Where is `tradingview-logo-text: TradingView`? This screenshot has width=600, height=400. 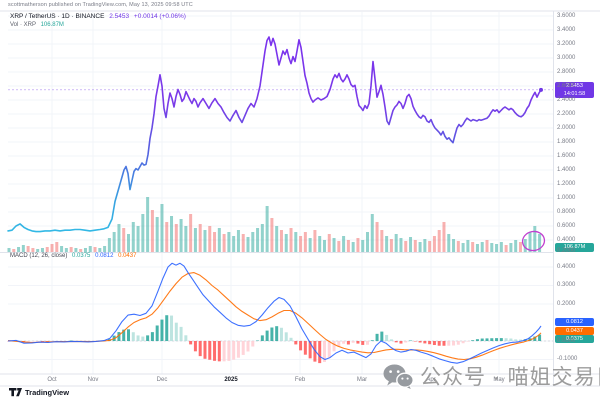 tradingview-logo-text: TradingView is located at coordinates (47, 392).